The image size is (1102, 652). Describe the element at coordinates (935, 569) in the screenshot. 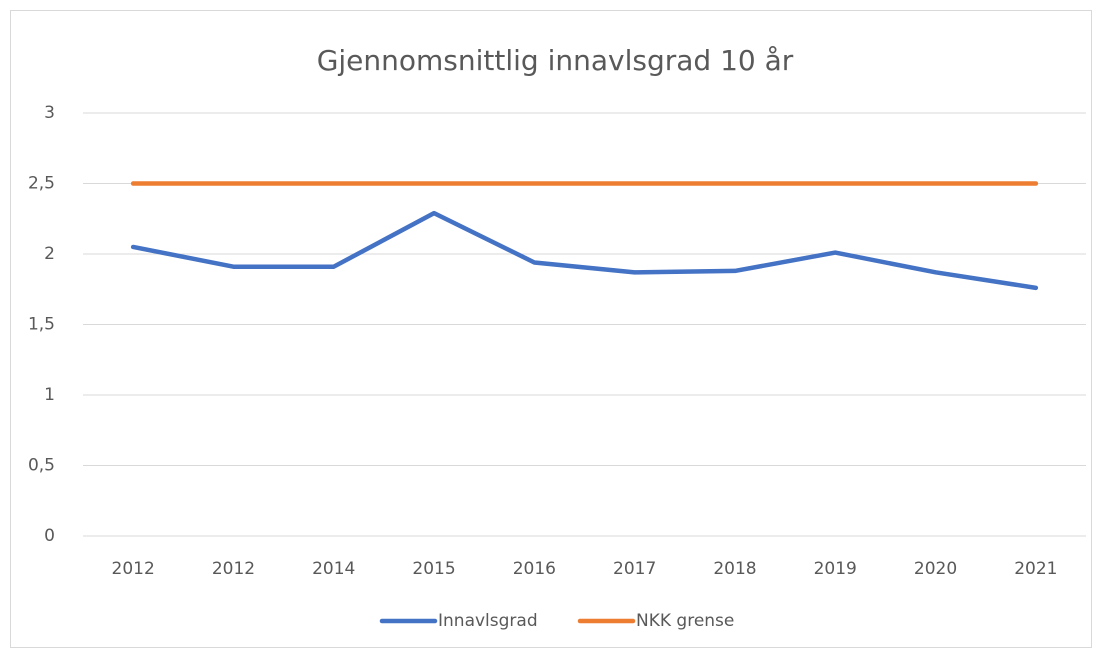

I see `x-tick-label: 2020` at that location.